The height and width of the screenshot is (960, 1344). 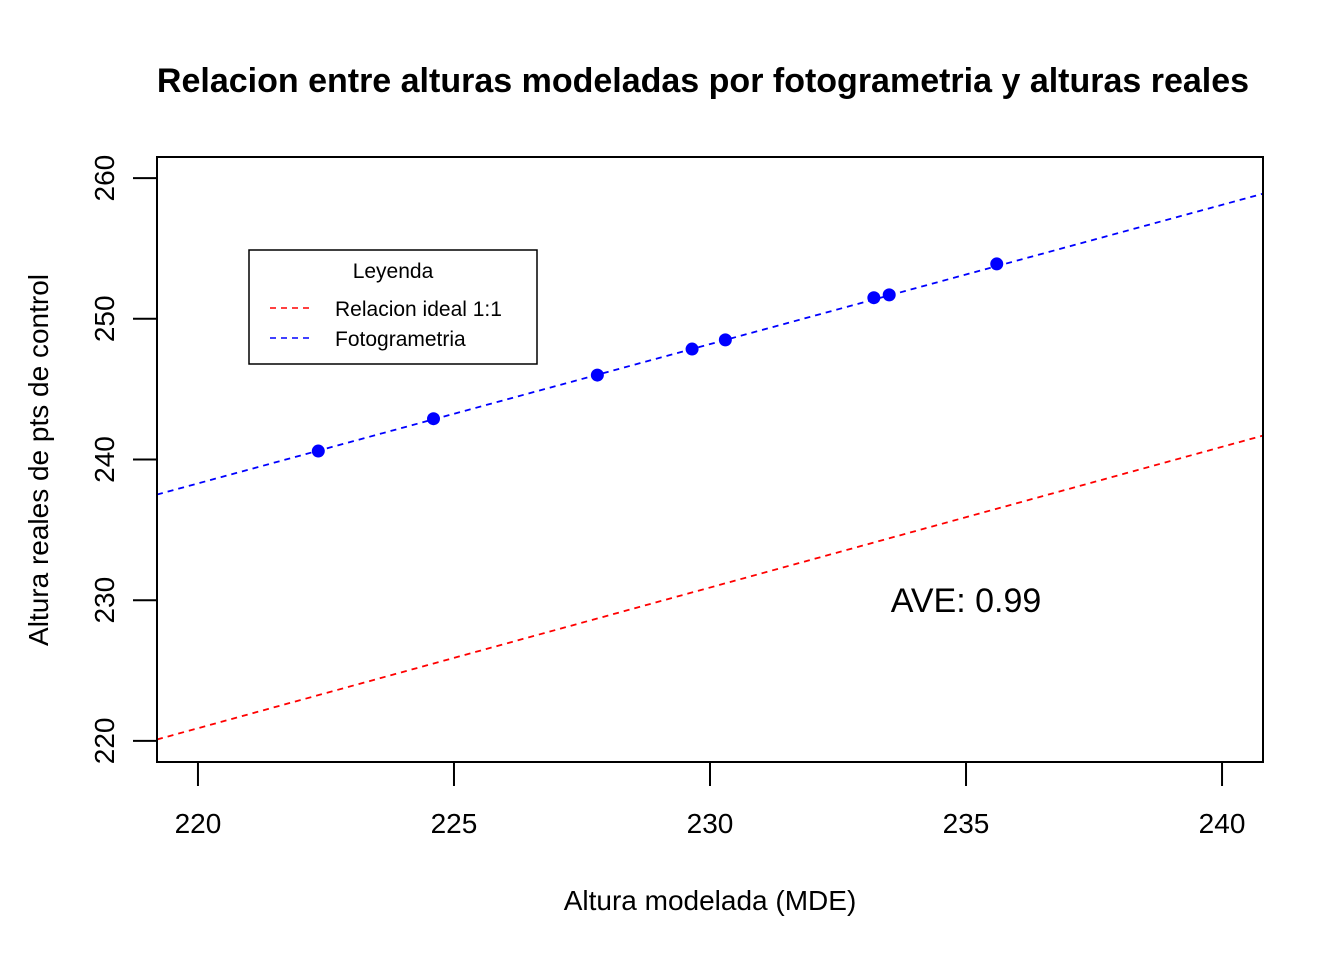 I want to click on legend: Leyenda Relacion ideal 1:1 Fotogrametria, so click(x=393, y=307).